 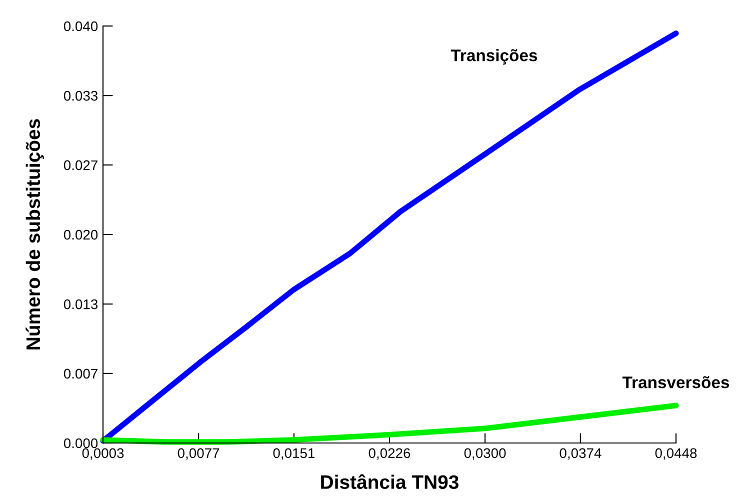 I want to click on y-tick-label: 0.020, so click(x=81, y=235).